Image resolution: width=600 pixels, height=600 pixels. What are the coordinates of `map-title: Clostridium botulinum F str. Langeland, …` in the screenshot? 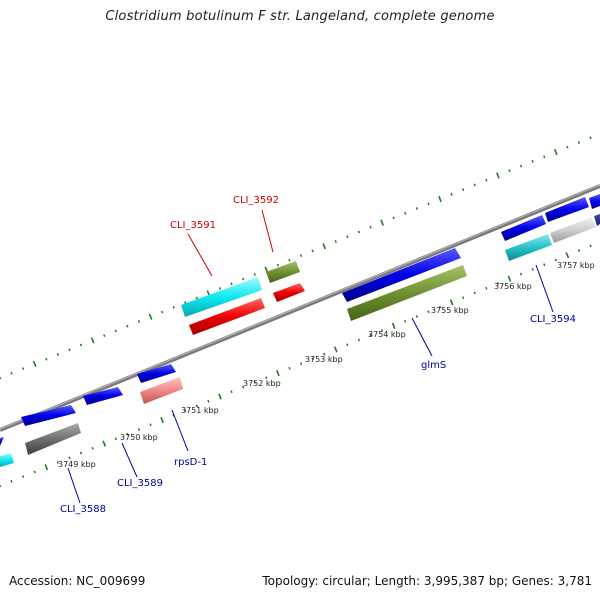 It's located at (300, 16).